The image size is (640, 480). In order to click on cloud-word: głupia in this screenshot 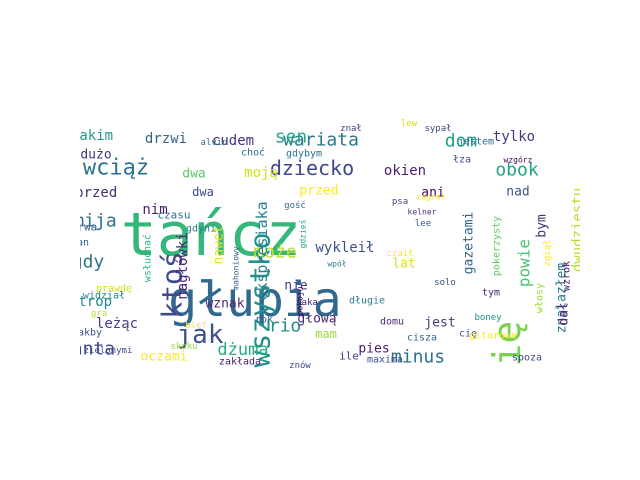, I will do `click(254, 300)`.